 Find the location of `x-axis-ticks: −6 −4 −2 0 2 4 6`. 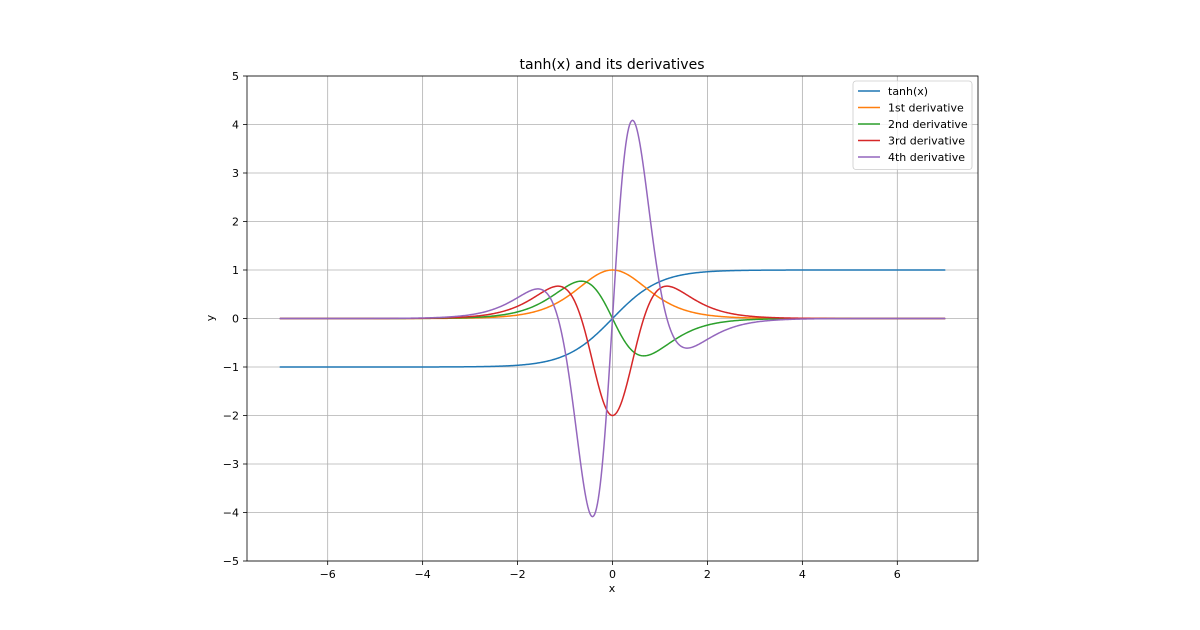

x-axis-ticks: −6 −4 −2 0 2 4 6 is located at coordinates (610, 571).